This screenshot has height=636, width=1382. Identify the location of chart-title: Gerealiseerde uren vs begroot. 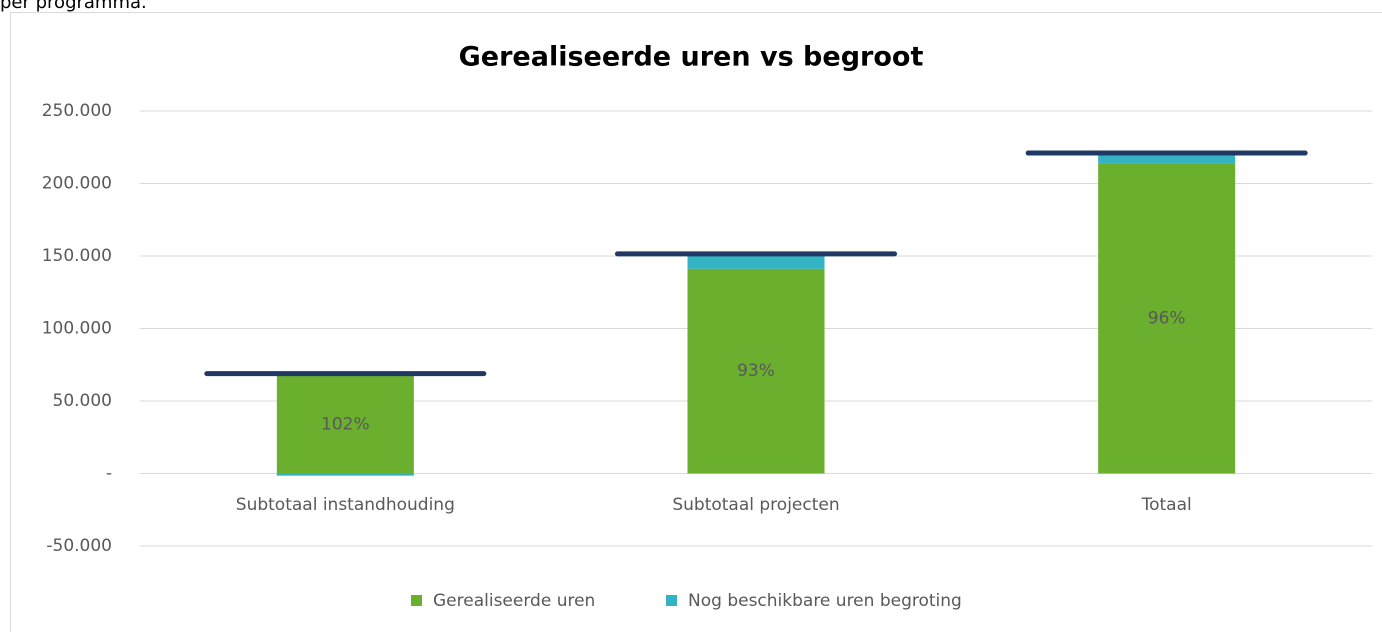
(691, 57).